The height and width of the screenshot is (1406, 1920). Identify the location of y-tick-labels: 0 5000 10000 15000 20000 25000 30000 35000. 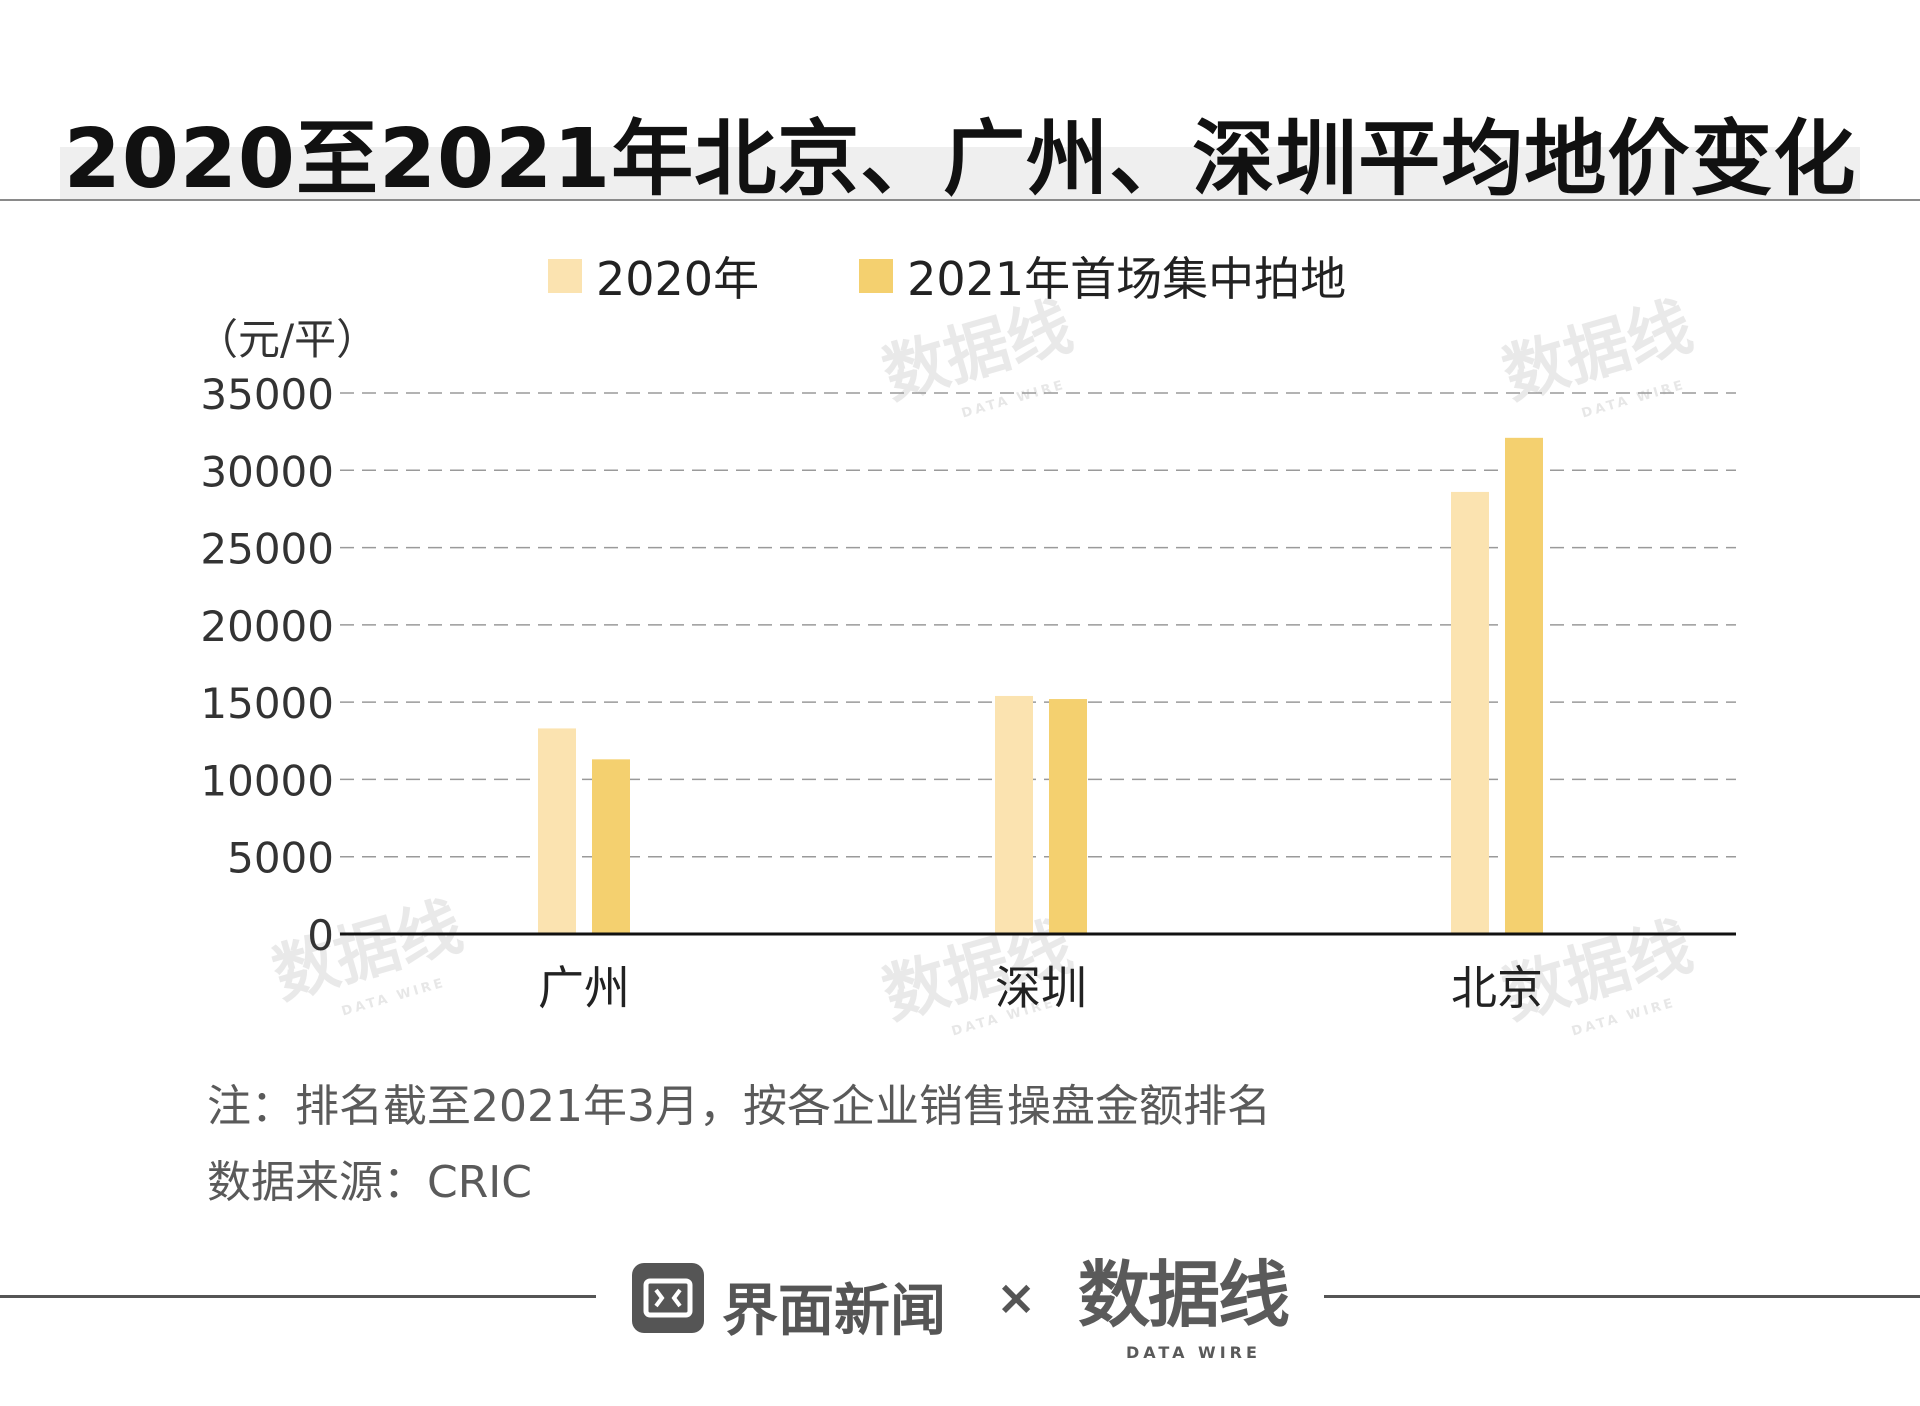
(267, 665).